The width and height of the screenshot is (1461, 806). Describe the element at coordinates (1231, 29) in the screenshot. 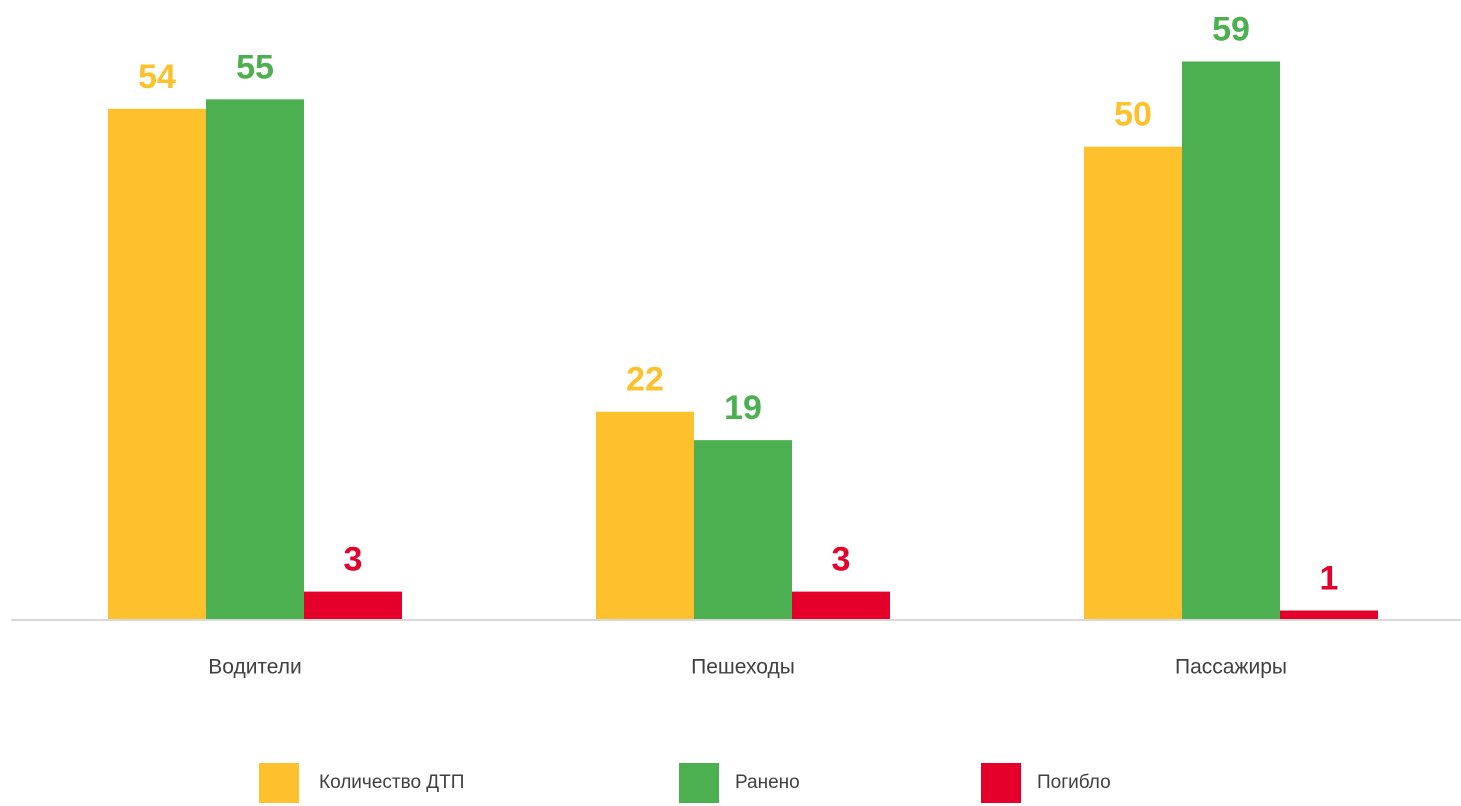

I see `value-label: 59` at that location.